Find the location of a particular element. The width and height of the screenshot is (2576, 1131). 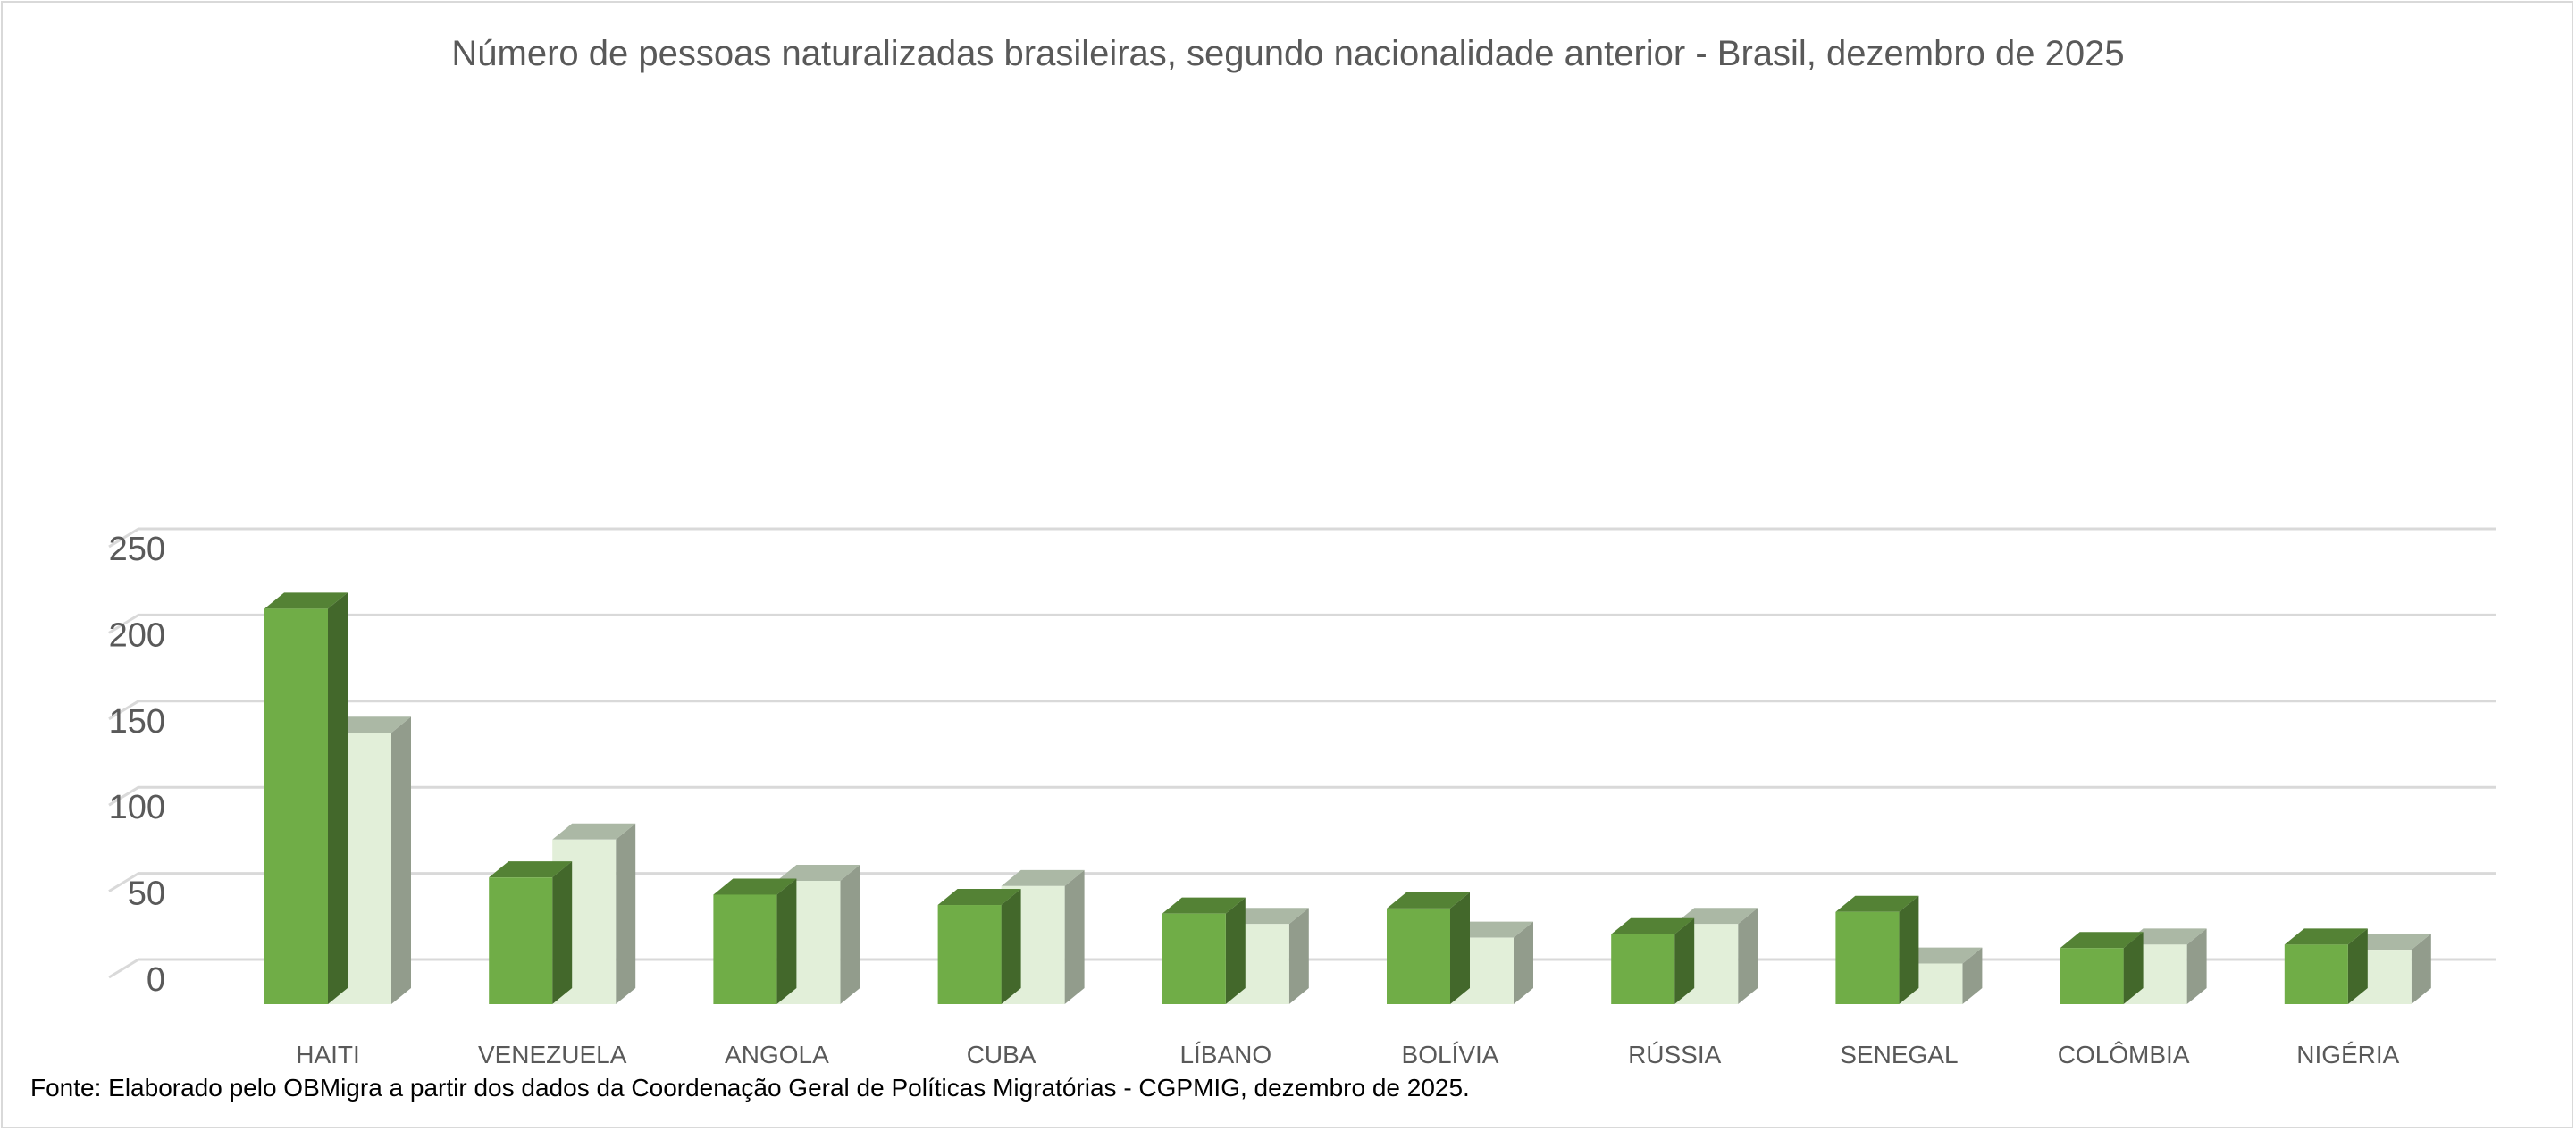

x-tick-label: SENEGAL is located at coordinates (1899, 1054).